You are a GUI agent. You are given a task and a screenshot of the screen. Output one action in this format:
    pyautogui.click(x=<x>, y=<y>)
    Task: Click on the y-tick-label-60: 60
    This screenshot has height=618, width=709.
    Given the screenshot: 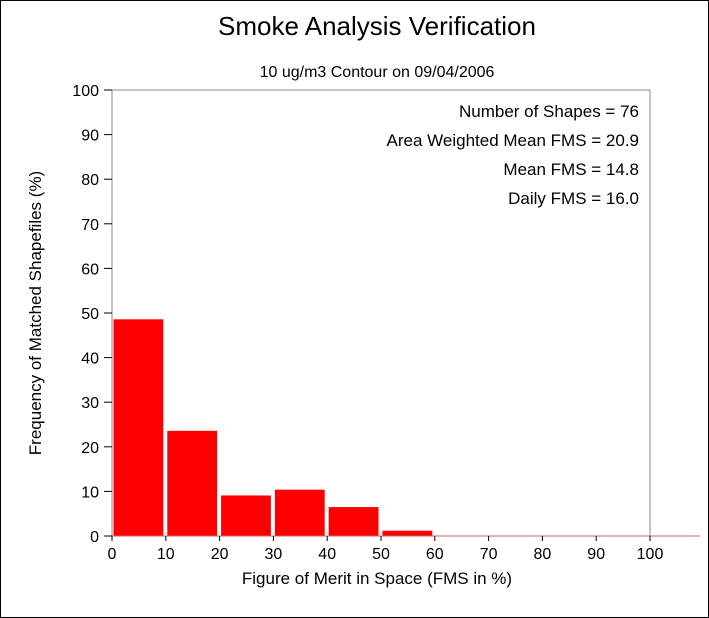 What is the action you would take?
    pyautogui.click(x=90, y=269)
    